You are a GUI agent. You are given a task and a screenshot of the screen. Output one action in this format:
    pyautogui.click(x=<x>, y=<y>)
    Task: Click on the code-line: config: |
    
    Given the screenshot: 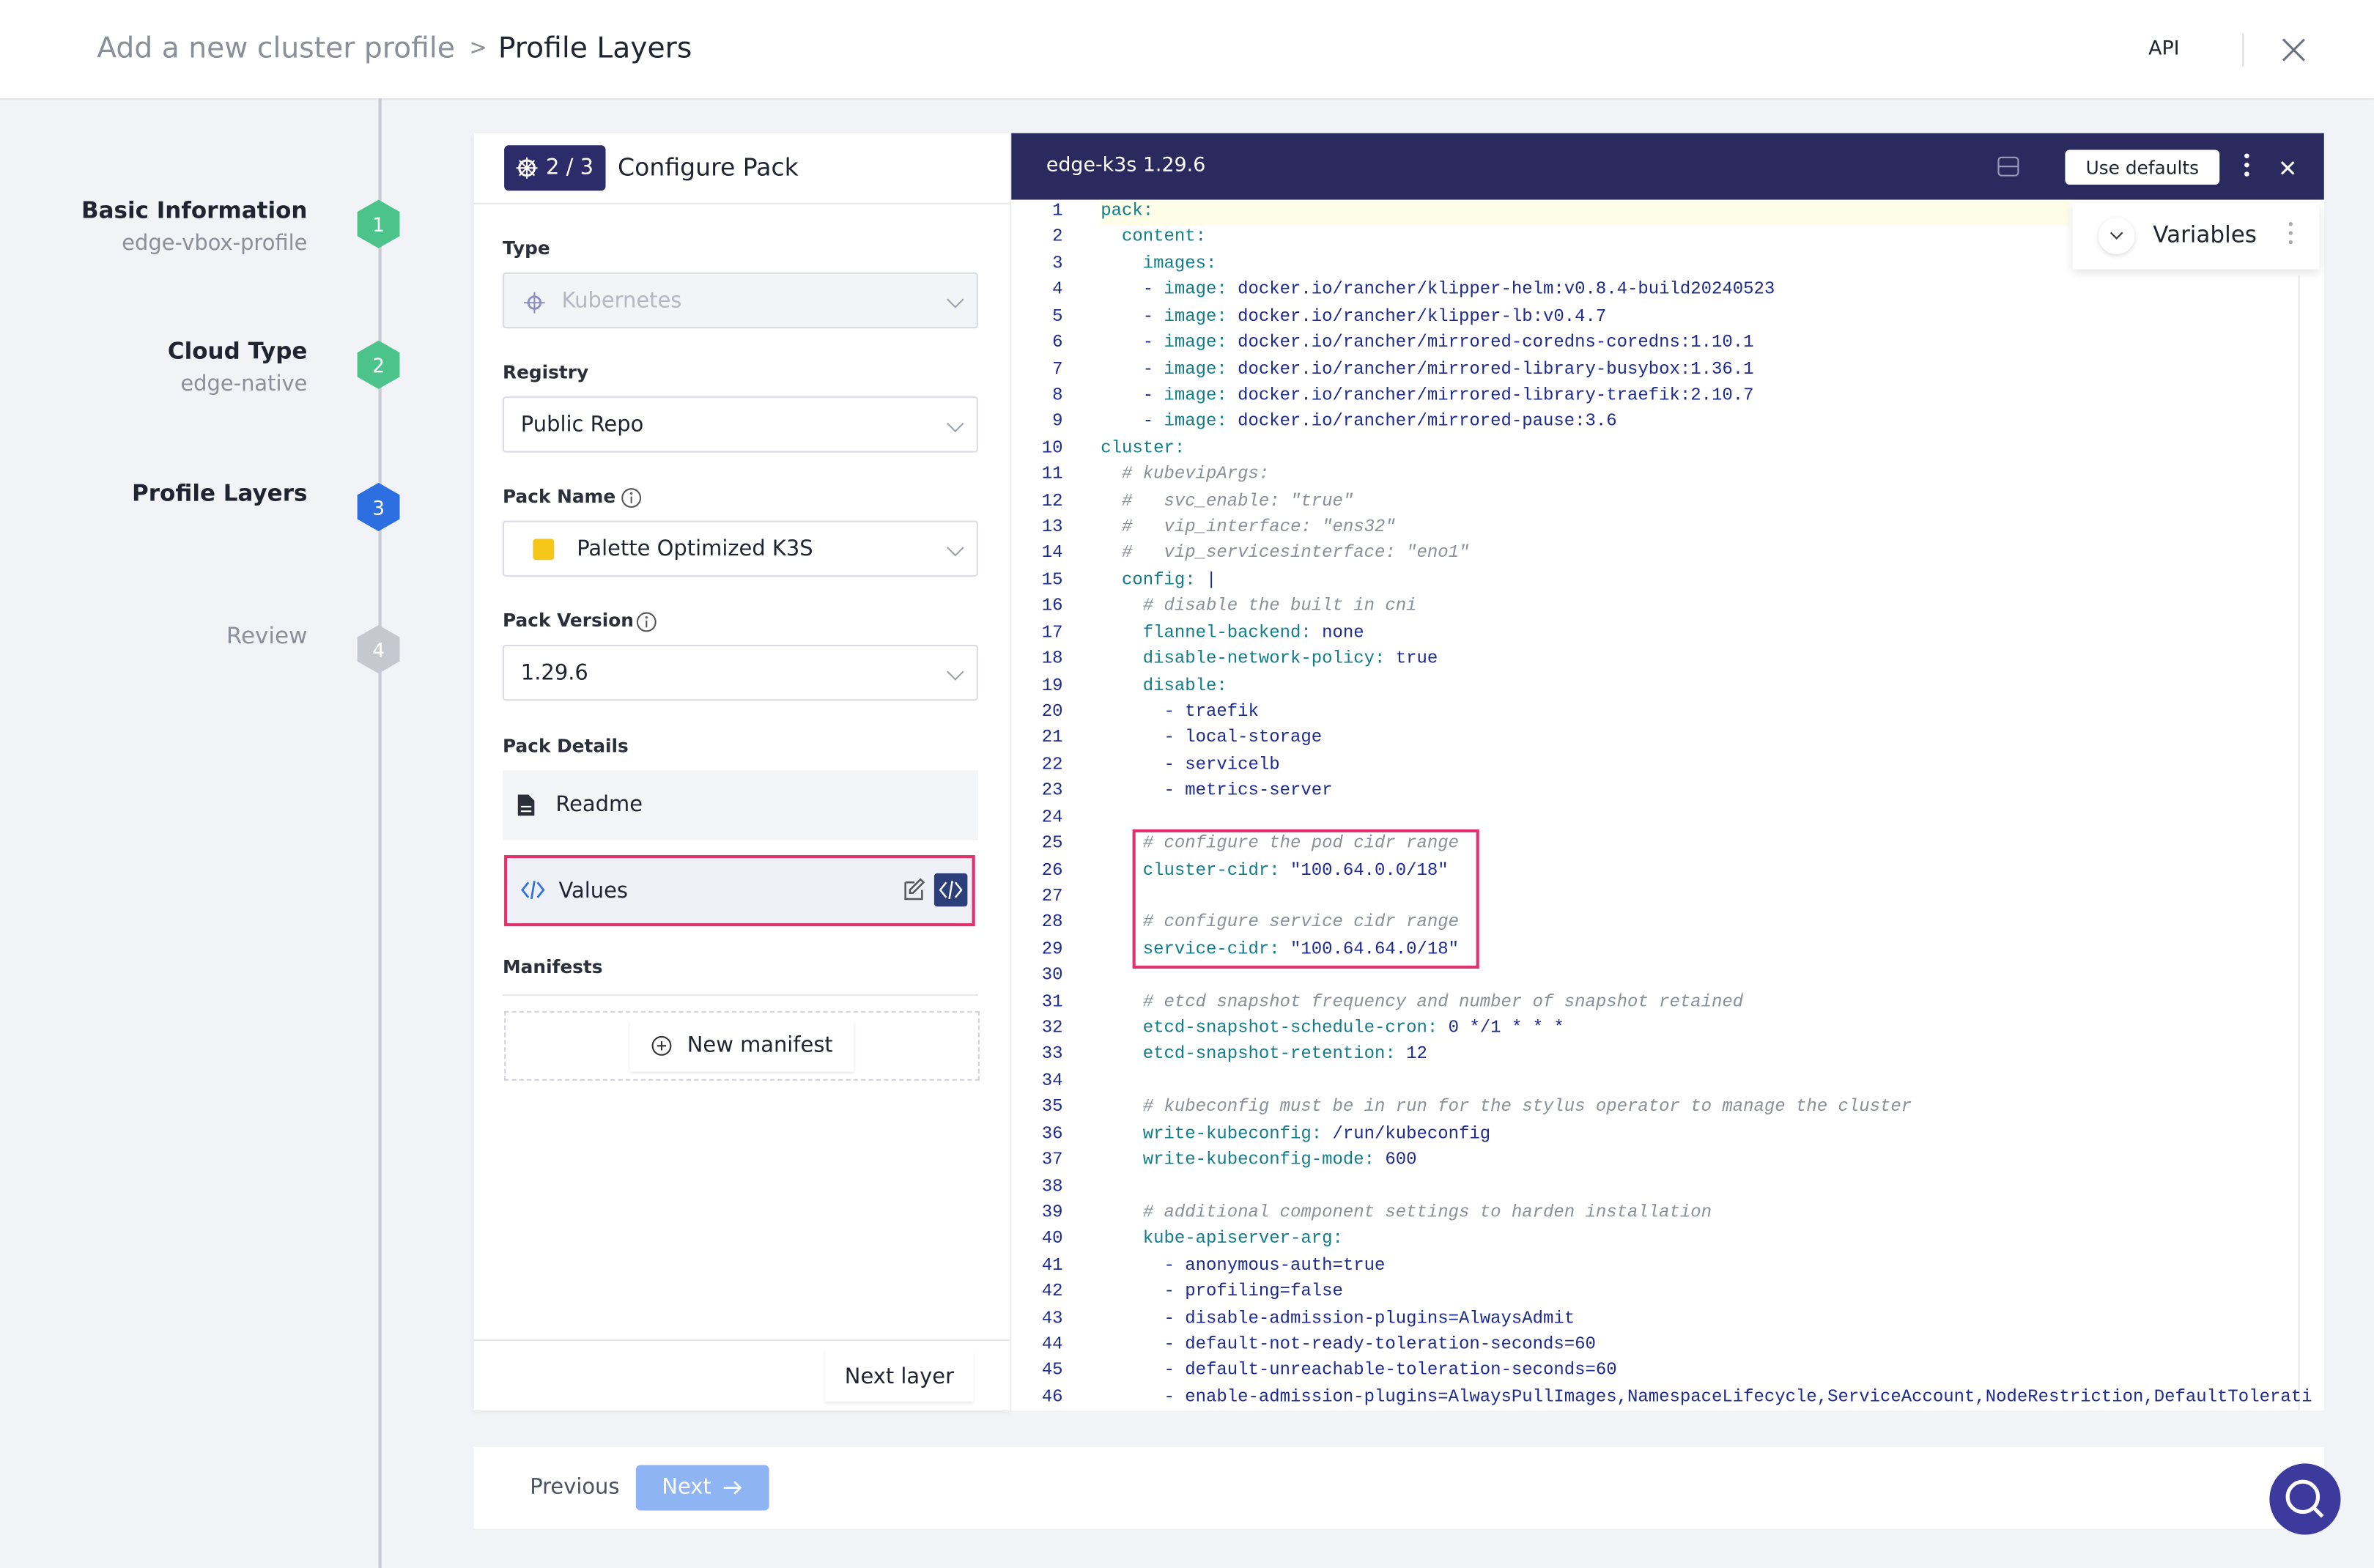 What is the action you would take?
    pyautogui.click(x=1169, y=580)
    